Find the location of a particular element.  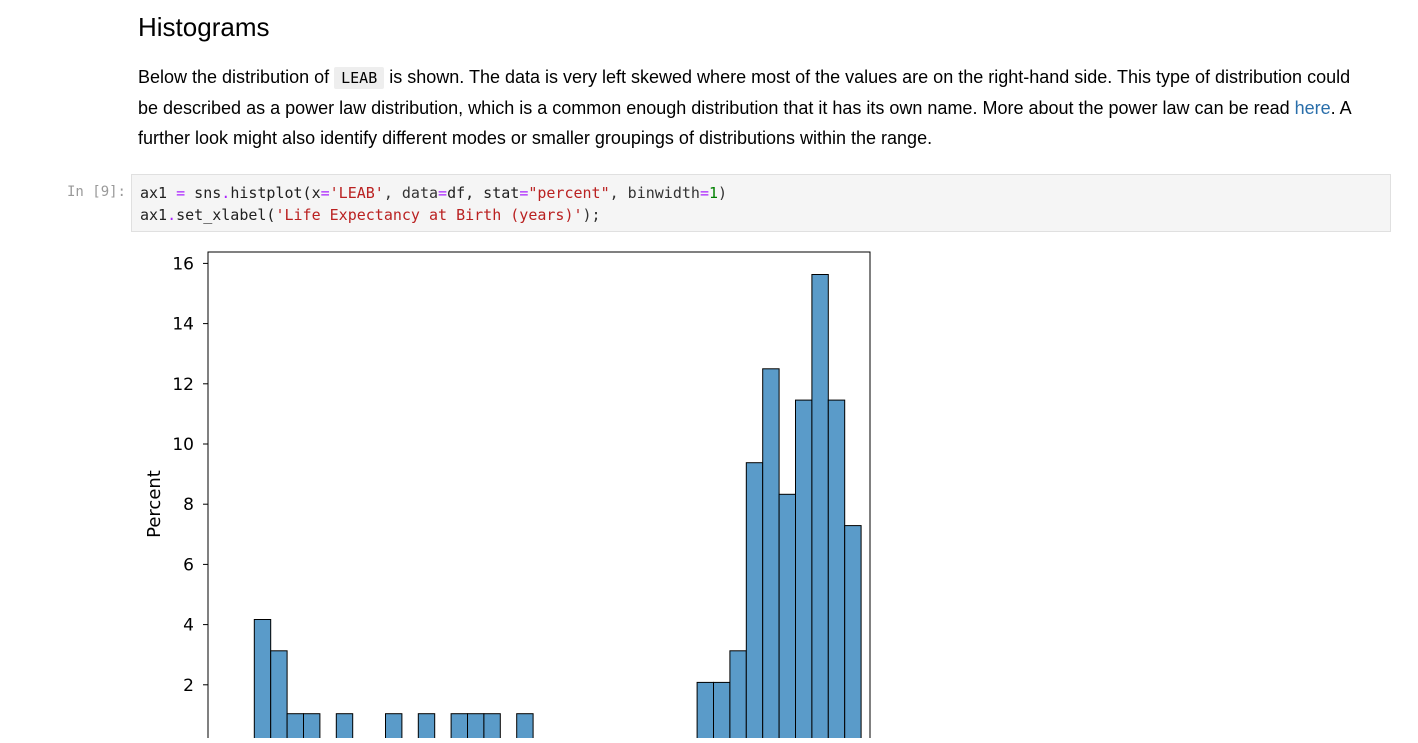

cell-prompt: In [9]: is located at coordinates (96, 192).